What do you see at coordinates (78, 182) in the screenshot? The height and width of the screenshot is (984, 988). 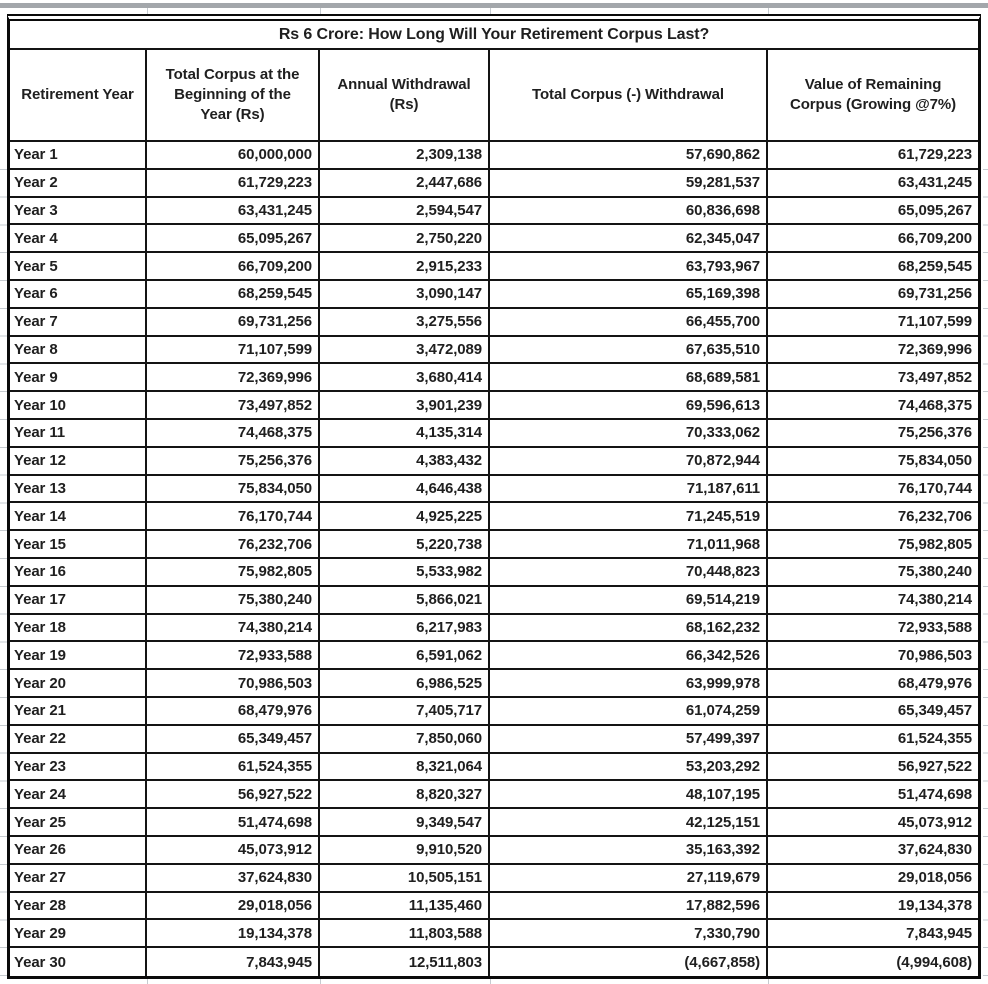 I see `year-cell: Year 2` at bounding box center [78, 182].